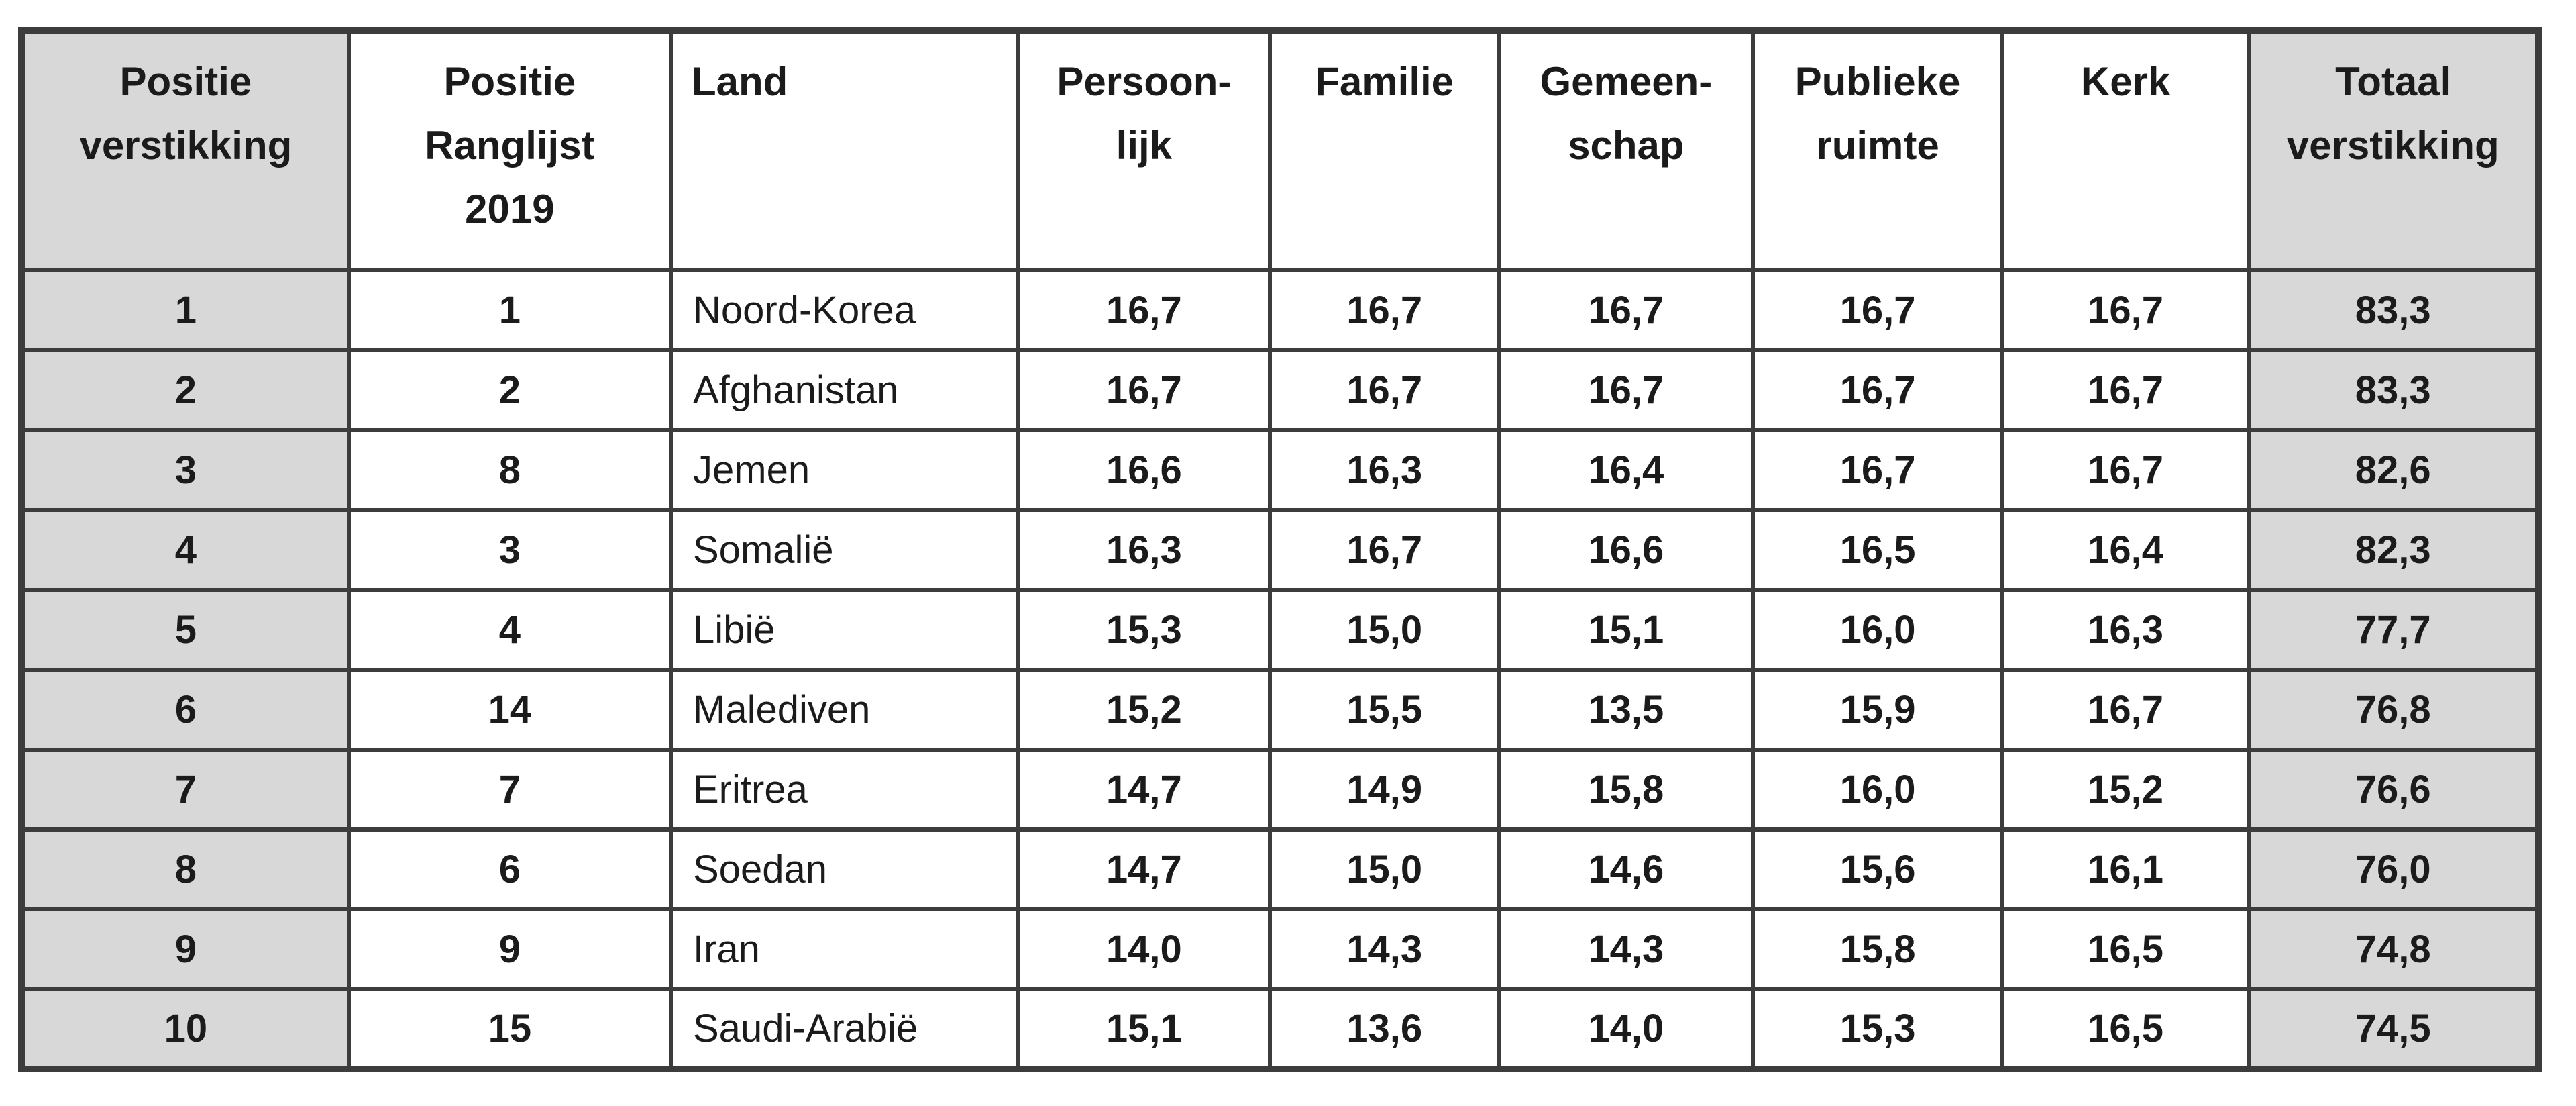 The height and width of the screenshot is (1106, 2576). What do you see at coordinates (510, 790) in the screenshot?
I see `cell-positie-ranglijst-2019: 7` at bounding box center [510, 790].